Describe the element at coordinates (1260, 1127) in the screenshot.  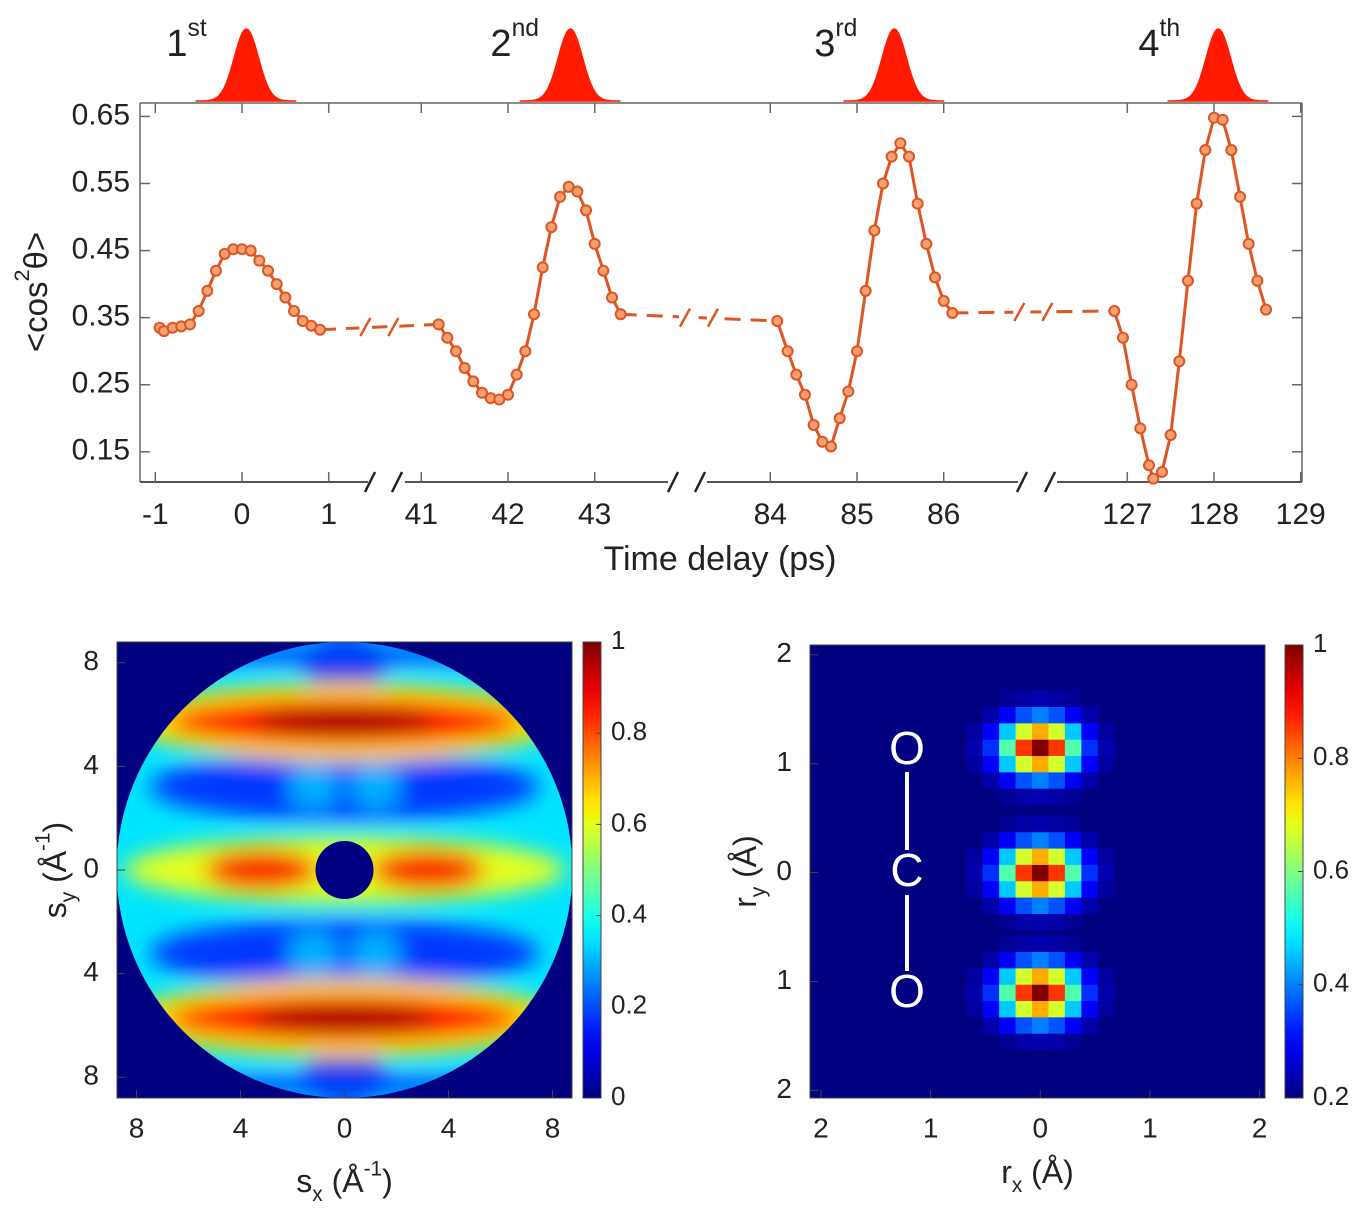
I see `x-tick-label: 2` at that location.